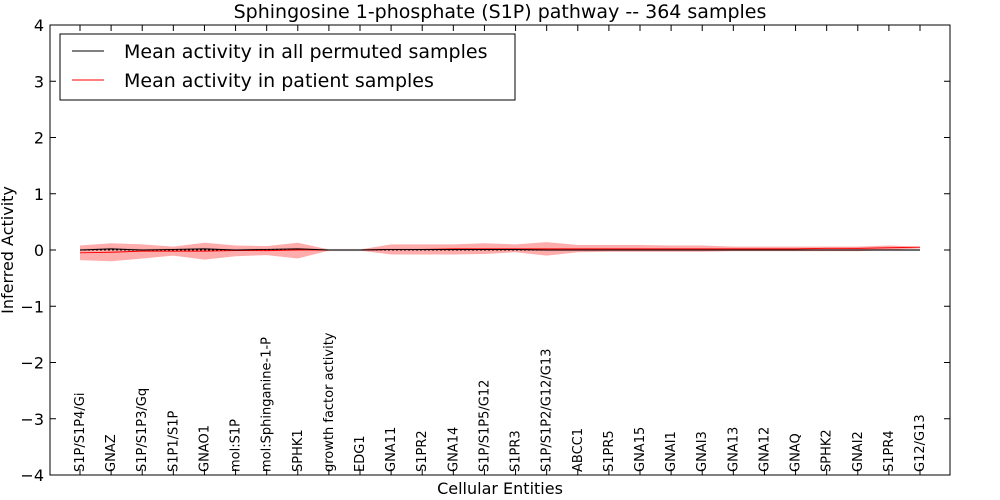 The width and height of the screenshot is (1000, 500). Describe the element at coordinates (32, 419) in the screenshot. I see `y-tick-label: −3` at that location.